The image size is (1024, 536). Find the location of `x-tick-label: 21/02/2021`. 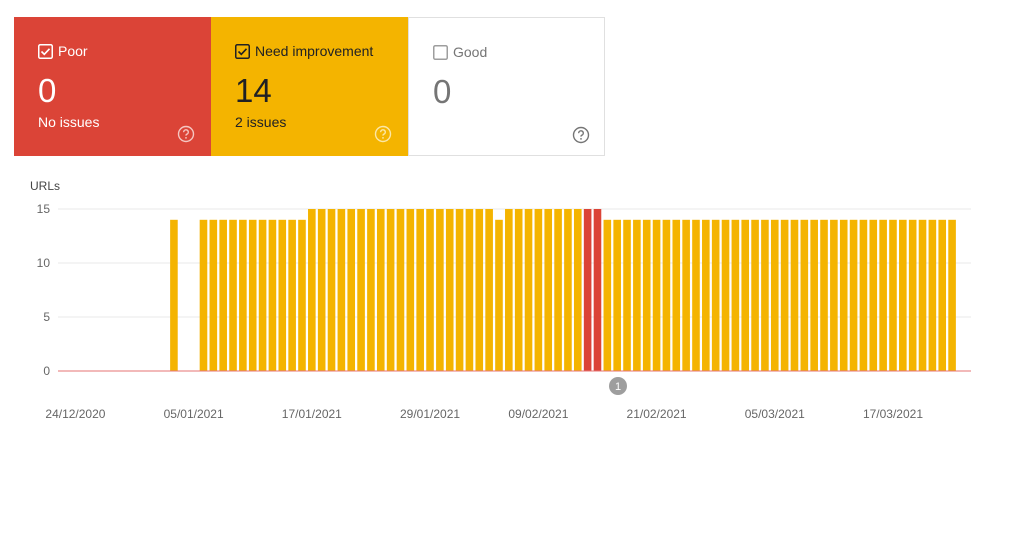

x-tick-label: 21/02/2021 is located at coordinates (657, 414).